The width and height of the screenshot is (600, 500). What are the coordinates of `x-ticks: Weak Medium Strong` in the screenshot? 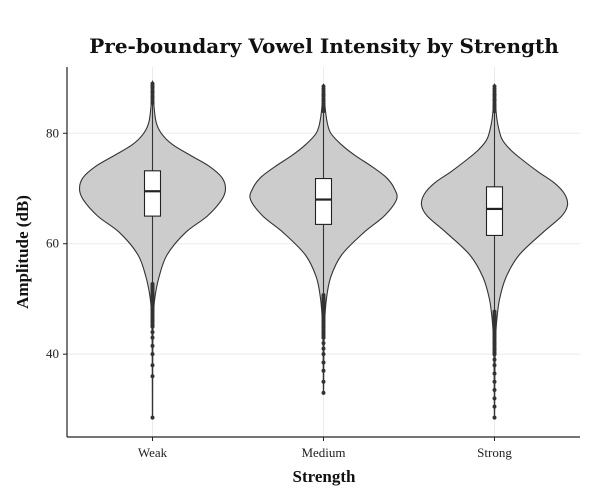 It's located at (325, 448).